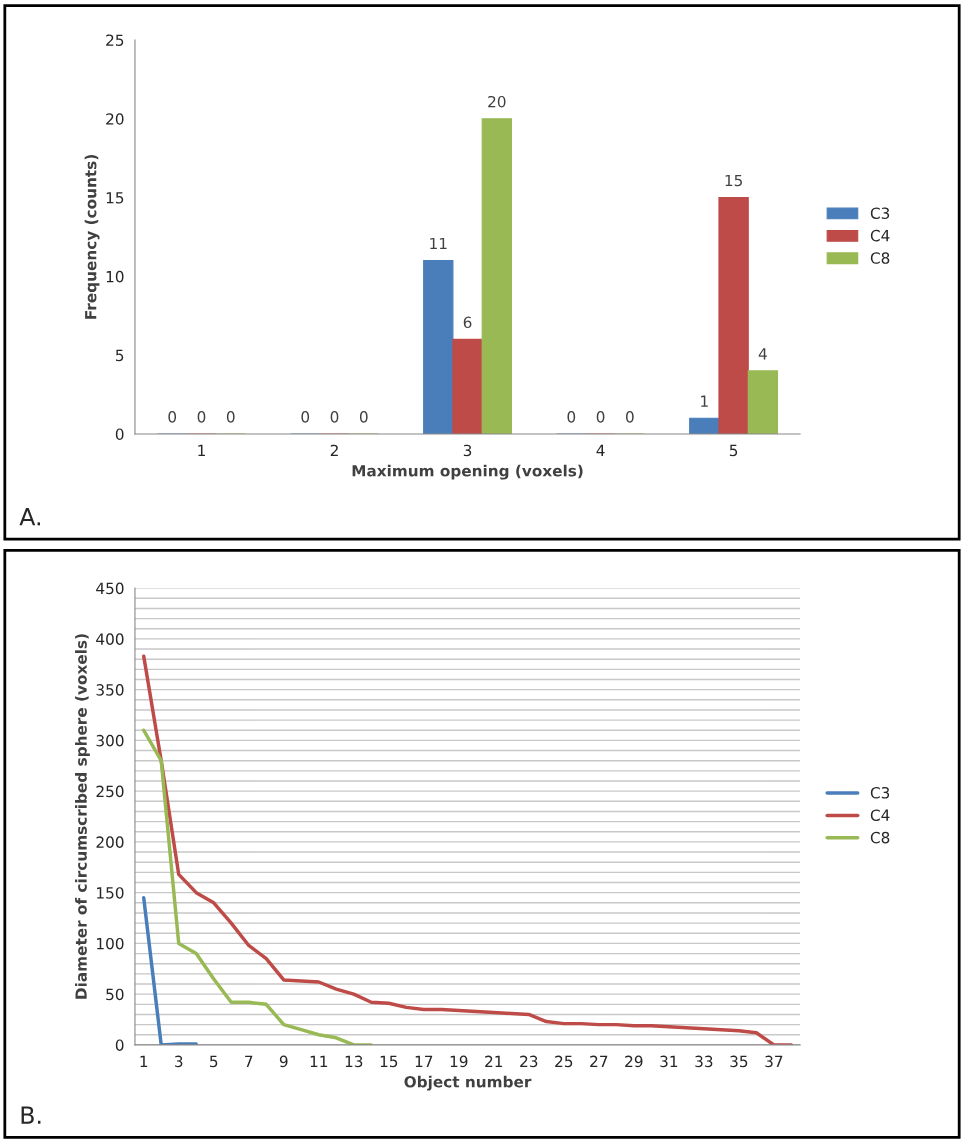  What do you see at coordinates (92, 237) in the screenshot?
I see `y-axis-title: Frequency (counts)` at bounding box center [92, 237].